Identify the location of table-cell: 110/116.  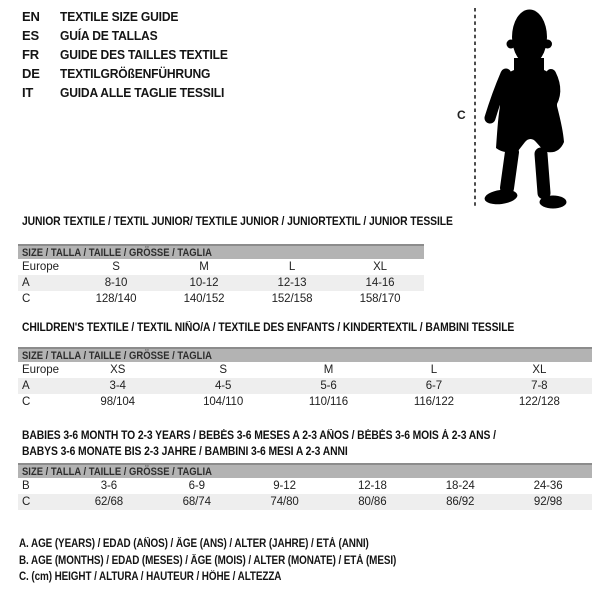
(328, 402).